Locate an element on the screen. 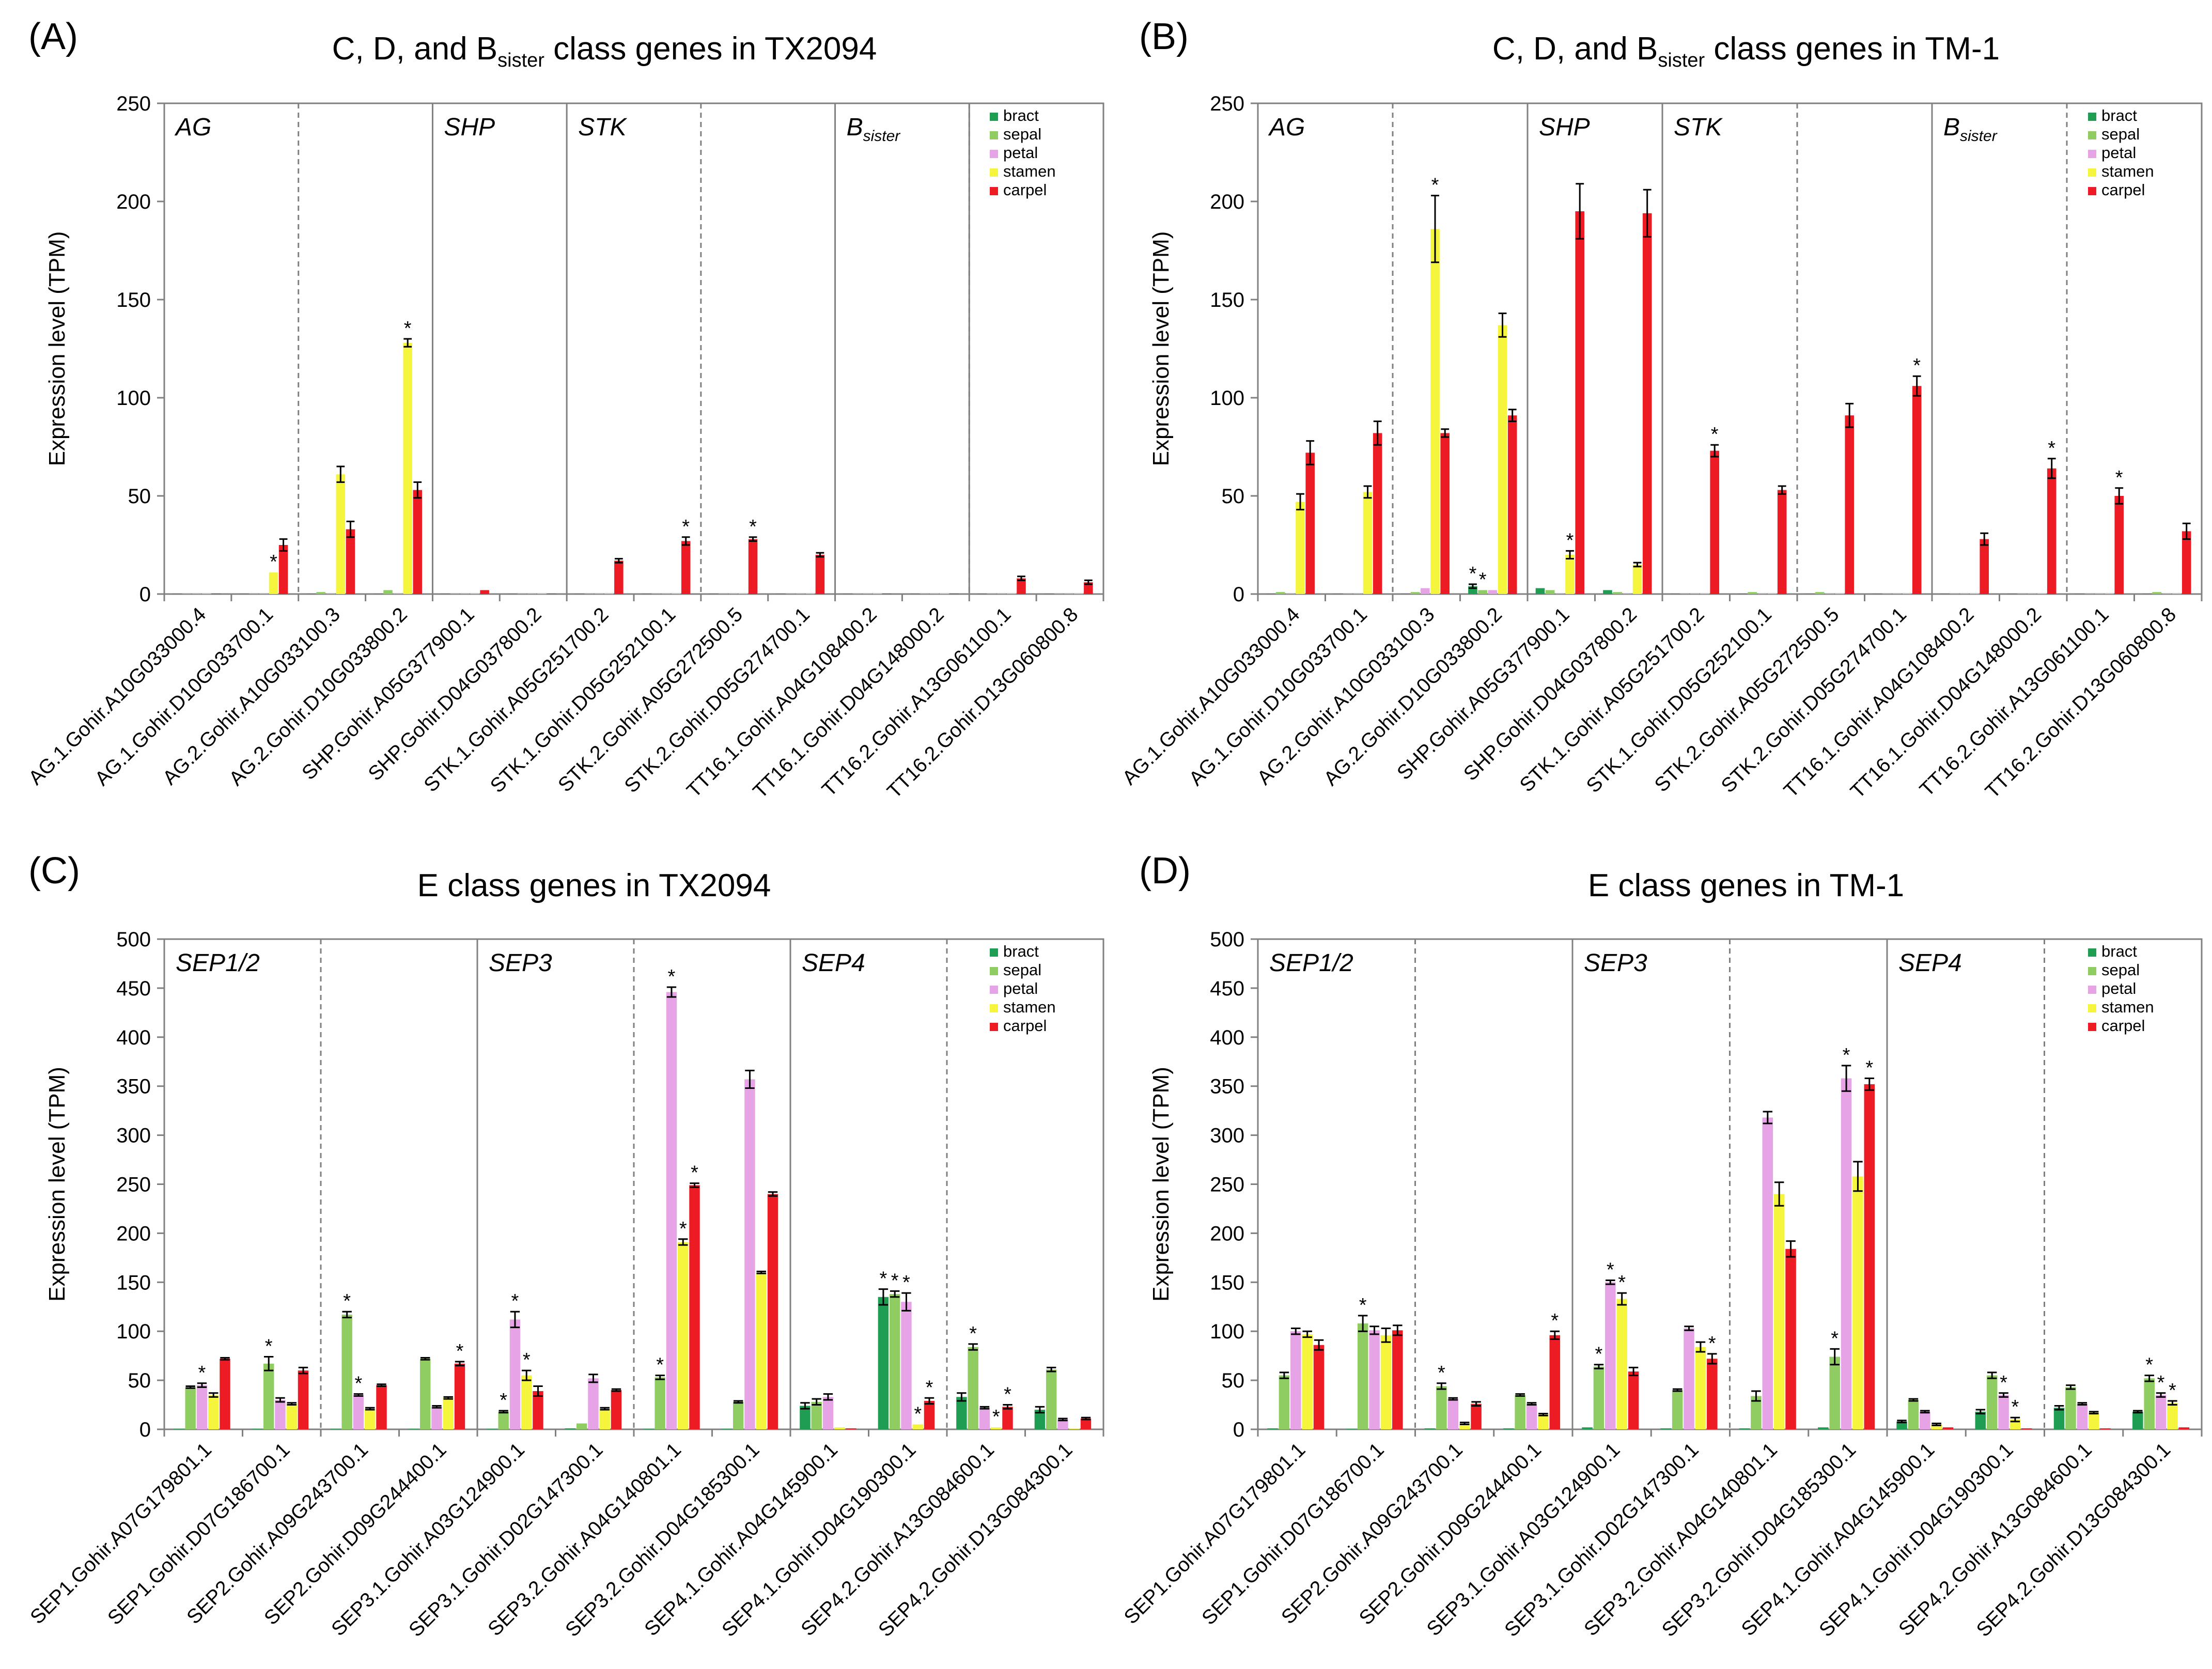 The width and height of the screenshot is (2212, 1669). legend-swatch-stamen is located at coordinates (994, 1008).